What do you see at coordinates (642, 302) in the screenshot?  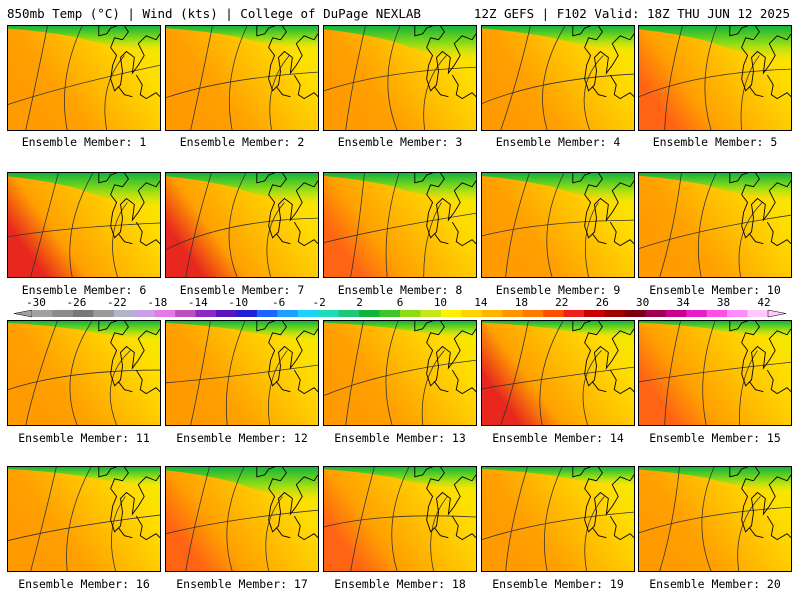 I see `scale-tick-label: 30` at bounding box center [642, 302].